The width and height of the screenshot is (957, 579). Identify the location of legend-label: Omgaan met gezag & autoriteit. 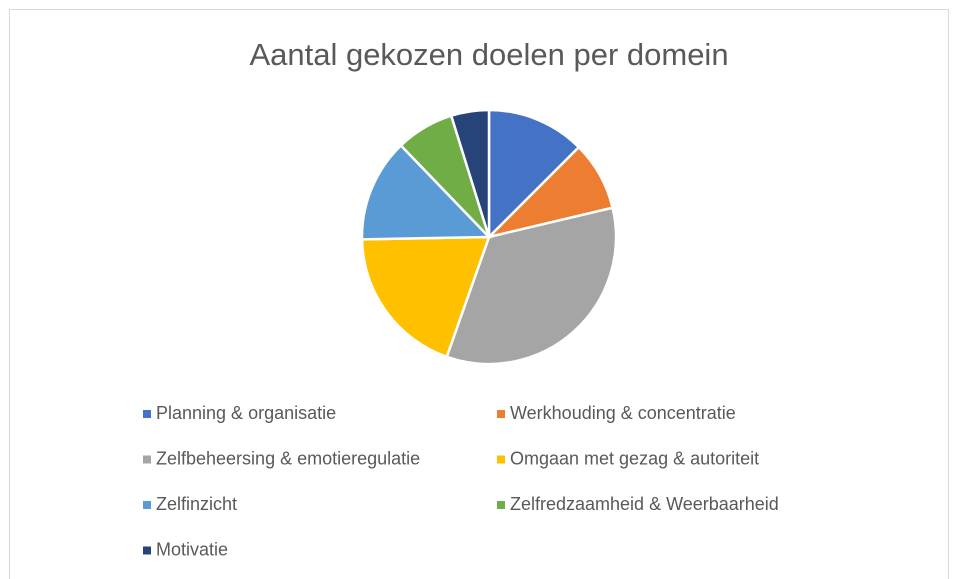
(634, 458).